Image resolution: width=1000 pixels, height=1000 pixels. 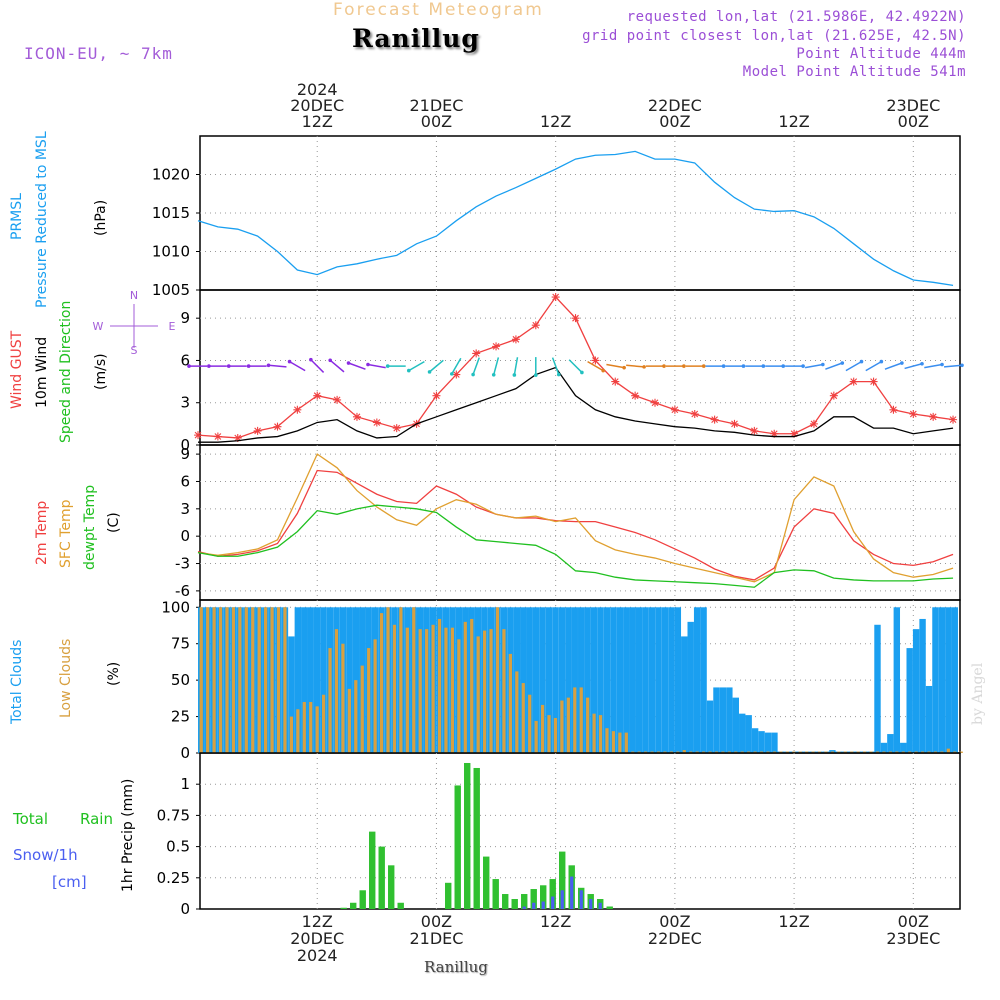 What do you see at coordinates (438, 10) in the screenshot?
I see `chart-subtitle: Forecast Meteogram` at bounding box center [438, 10].